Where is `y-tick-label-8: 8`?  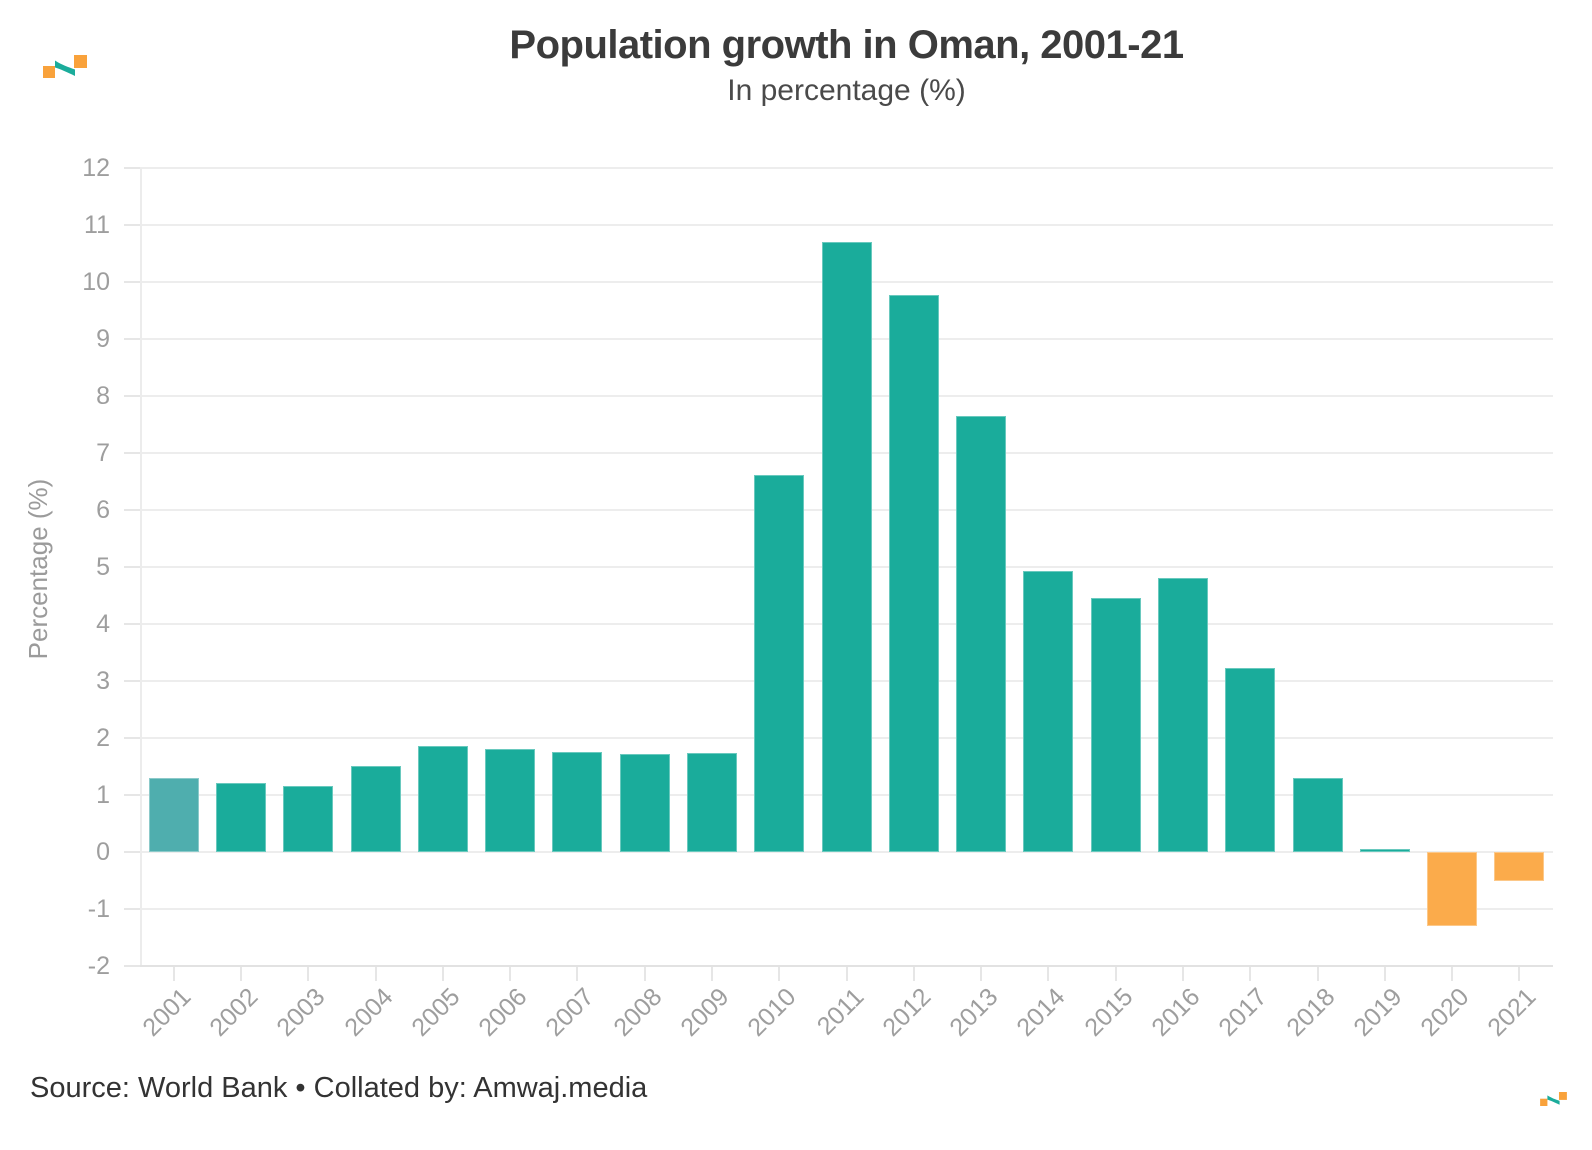
y-tick-label-8: 8 is located at coordinates (103, 396).